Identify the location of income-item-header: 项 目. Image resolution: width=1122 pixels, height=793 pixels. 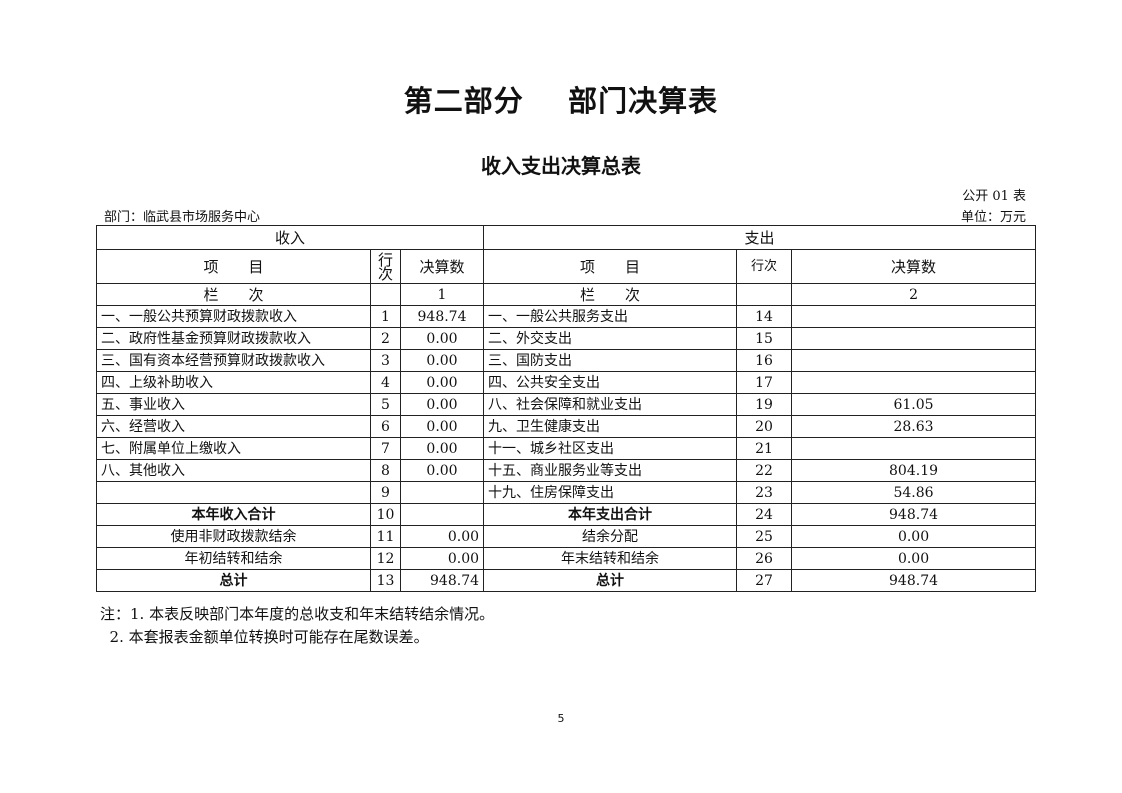
(233, 266).